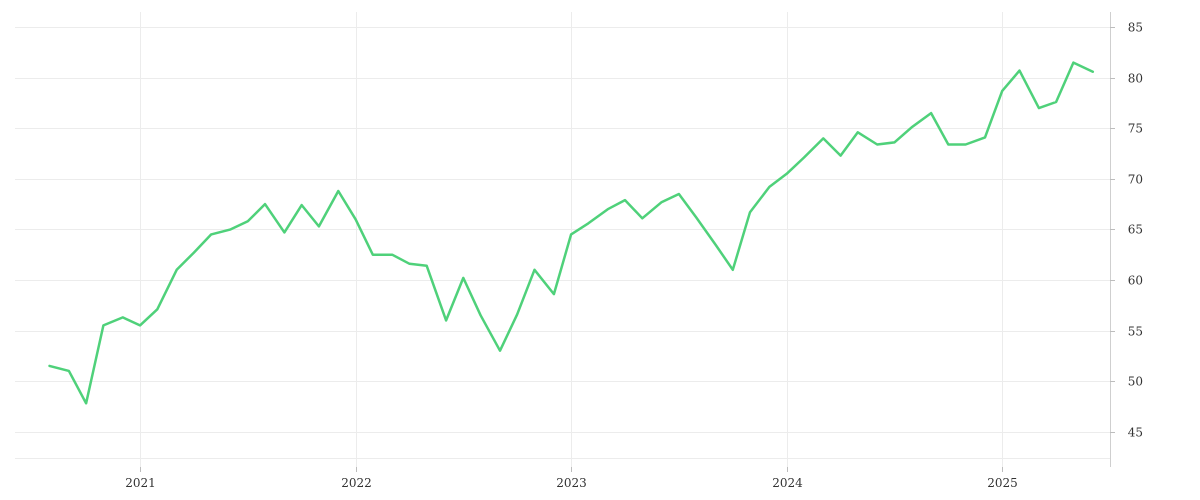  What do you see at coordinates (1135, 79) in the screenshot?
I see `y-tick-label: 80` at bounding box center [1135, 79].